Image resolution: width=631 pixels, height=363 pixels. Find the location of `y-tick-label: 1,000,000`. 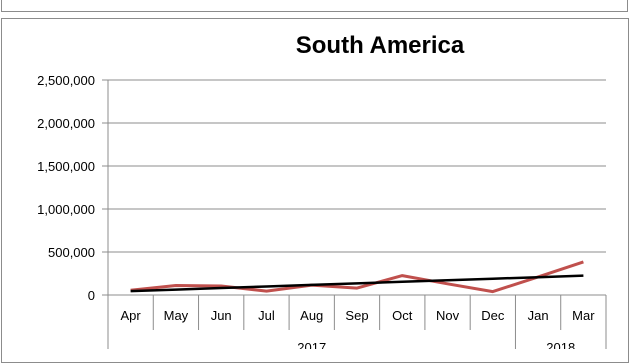

y-tick-label: 1,000,000 is located at coordinates (66, 209).